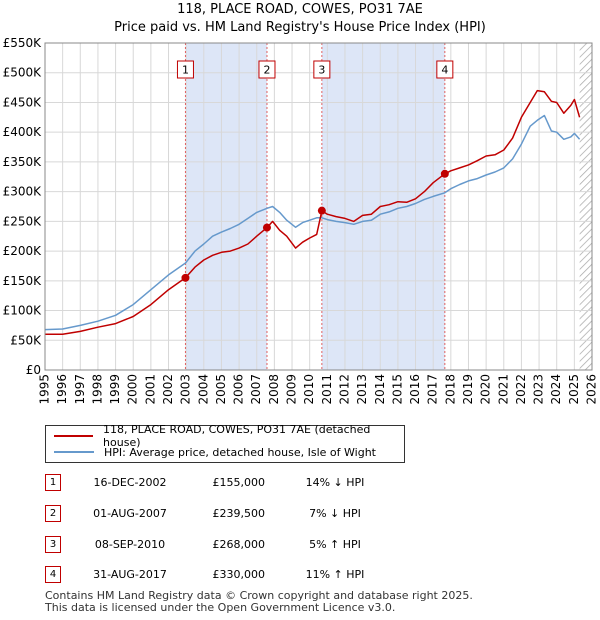 The image size is (600, 620). Describe the element at coordinates (239, 544) in the screenshot. I see `transaction-price: £268,000` at that location.